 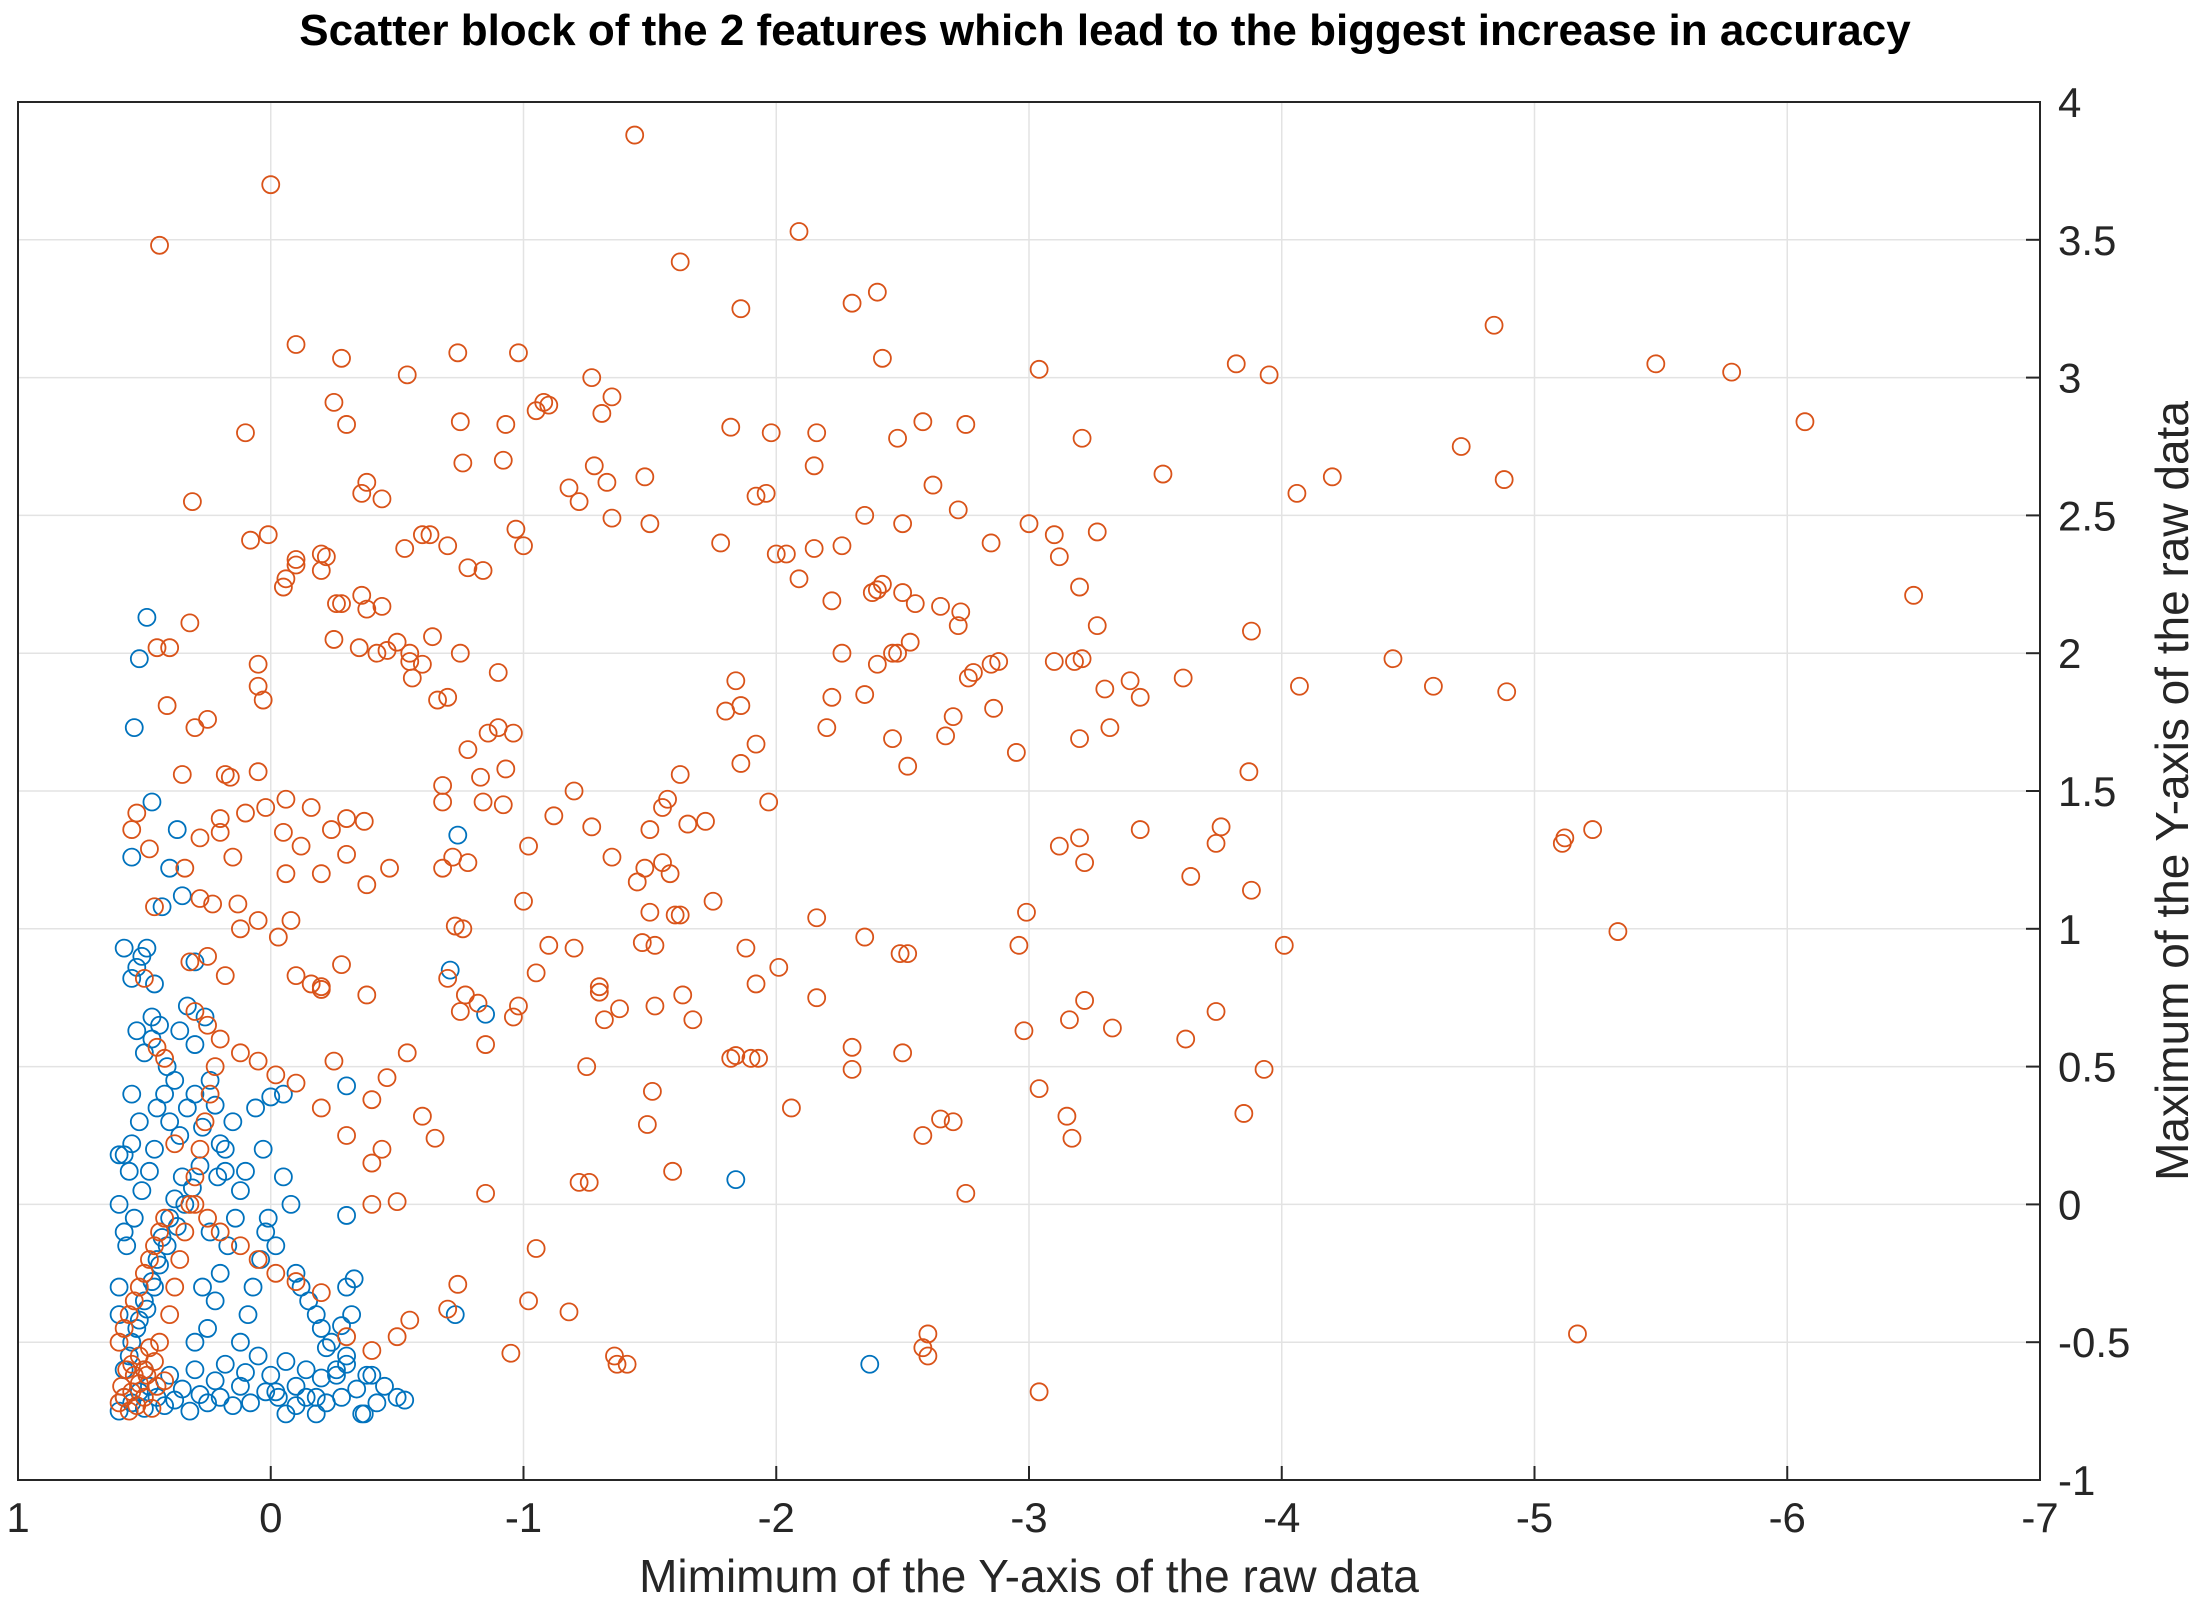 I want to click on x-tick-label: -5, so click(x=1534, y=1517).